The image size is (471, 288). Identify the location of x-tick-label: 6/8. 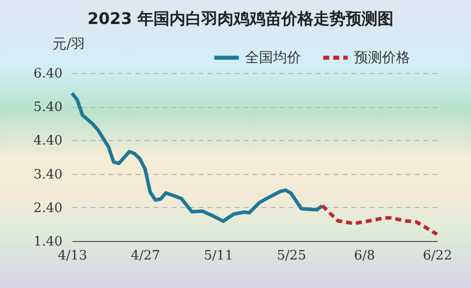
(364, 256).